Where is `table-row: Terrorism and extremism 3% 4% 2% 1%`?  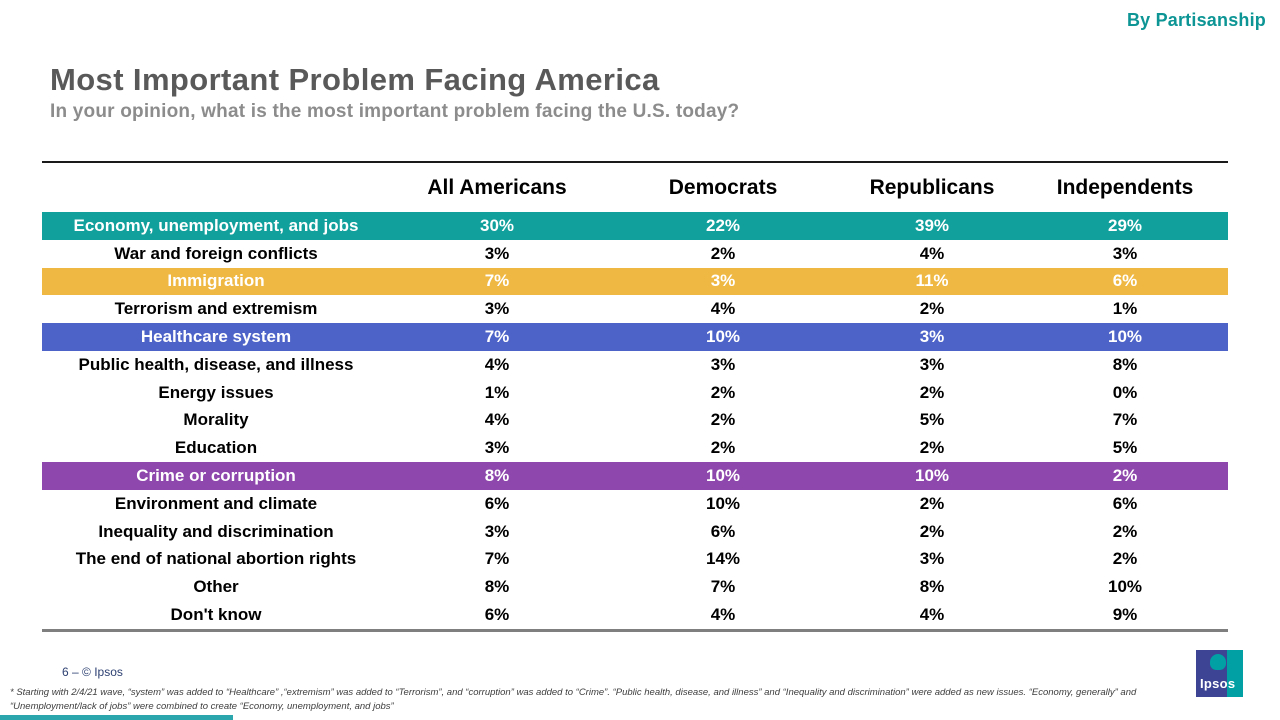
table-row: Terrorism and extremism 3% 4% 2% 1% is located at coordinates (635, 309).